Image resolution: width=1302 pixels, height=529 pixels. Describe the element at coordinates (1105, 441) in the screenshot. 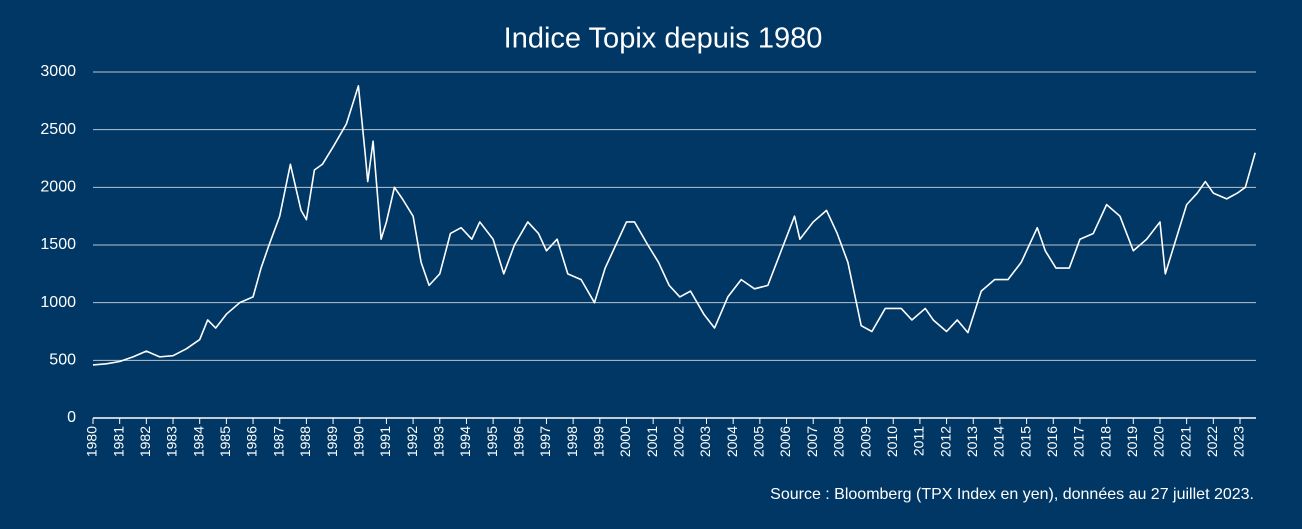

I see `x-tick-label: 2018` at that location.